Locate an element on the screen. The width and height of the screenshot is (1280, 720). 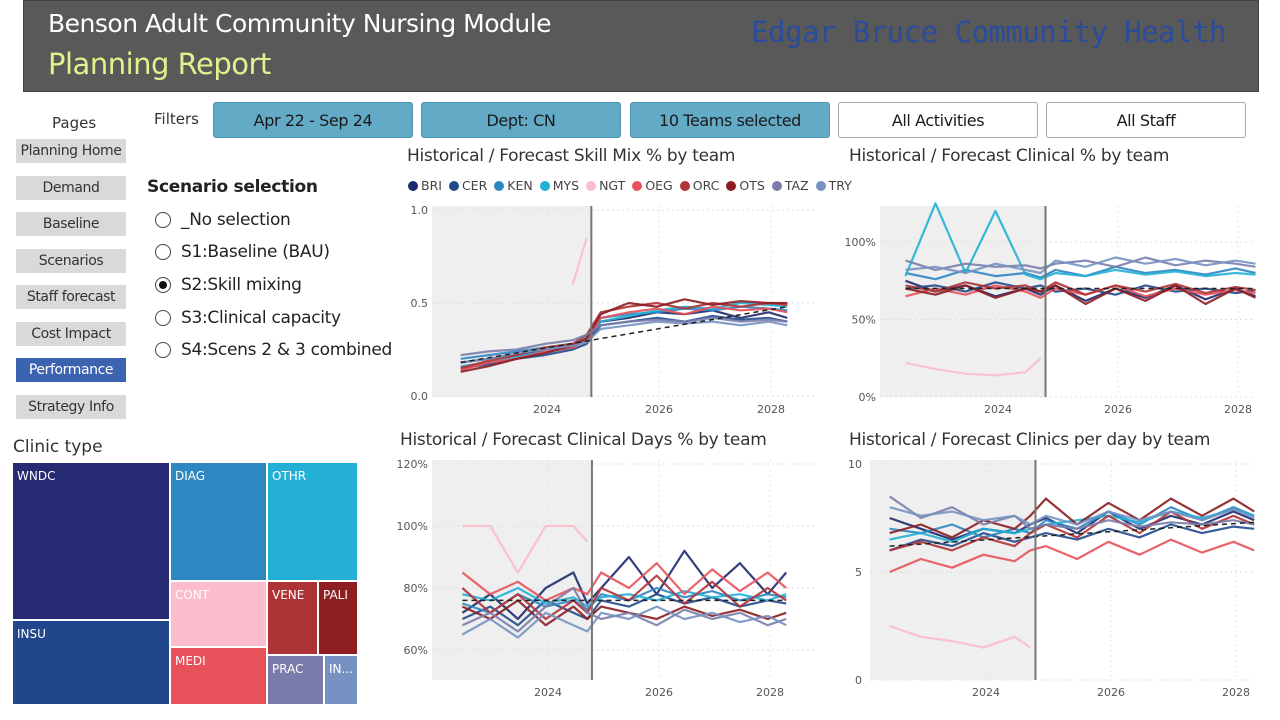
filter-button-0: Apr 22 - Sep 24 is located at coordinates (313, 120).